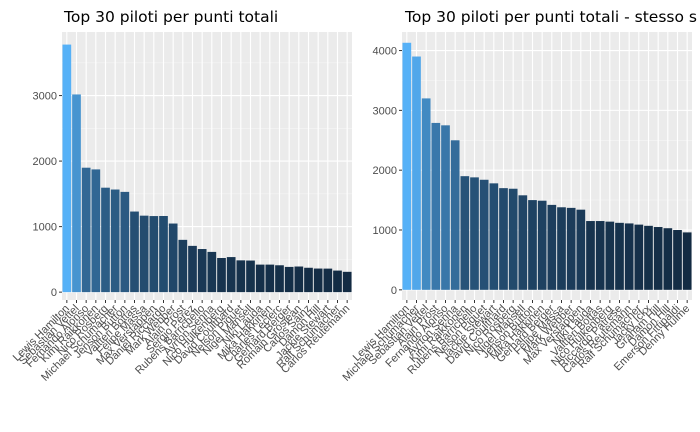 This screenshot has height=432, width=700. I want to click on y-tick-label: 4000, so click(385, 52).